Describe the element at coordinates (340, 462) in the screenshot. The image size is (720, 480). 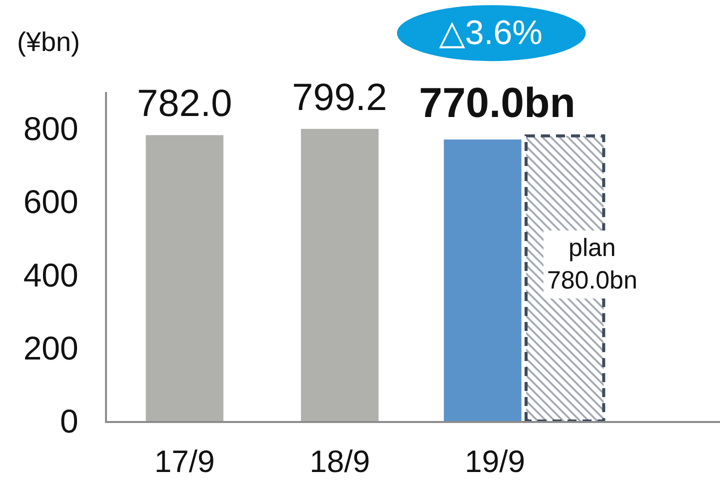
I see `x-tick-label: 18/9` at that location.